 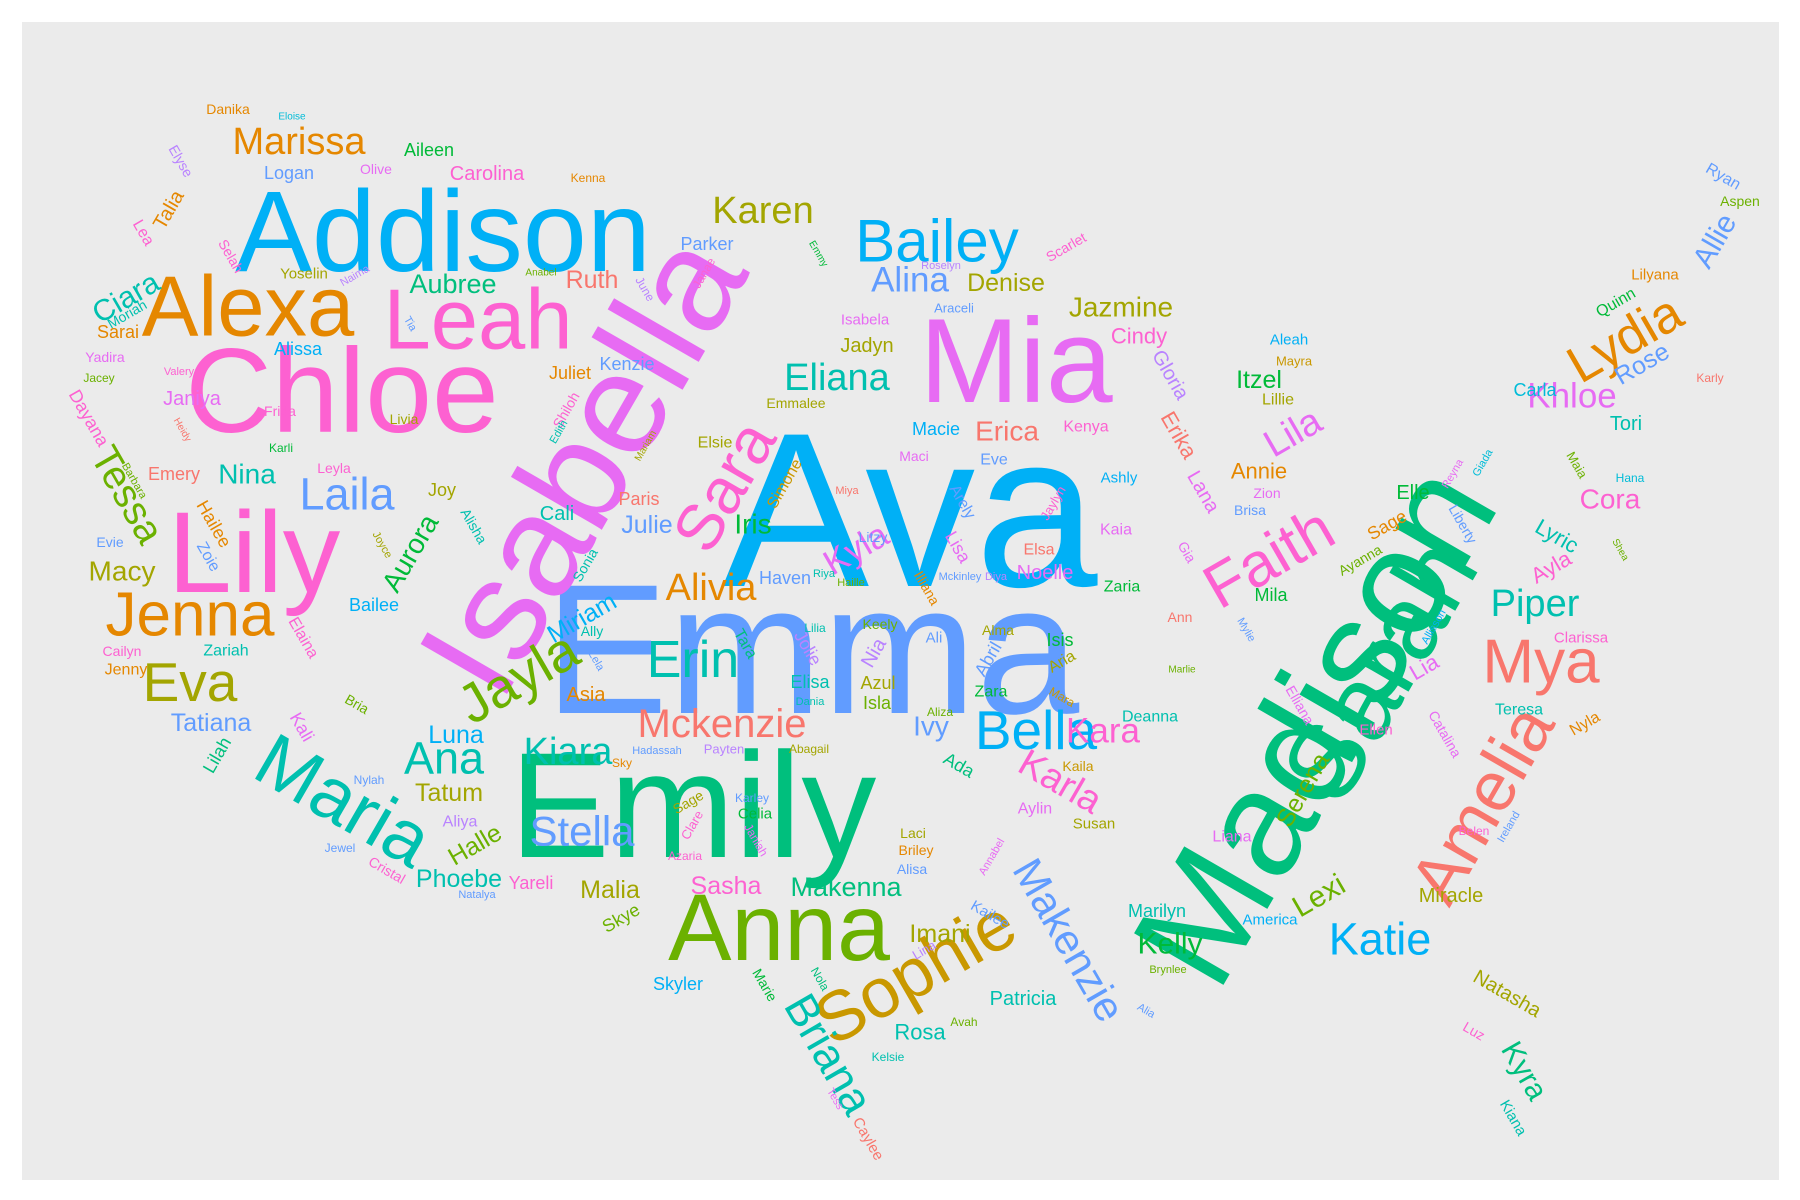 I want to click on word-bailey: Bailey, so click(x=936, y=241).